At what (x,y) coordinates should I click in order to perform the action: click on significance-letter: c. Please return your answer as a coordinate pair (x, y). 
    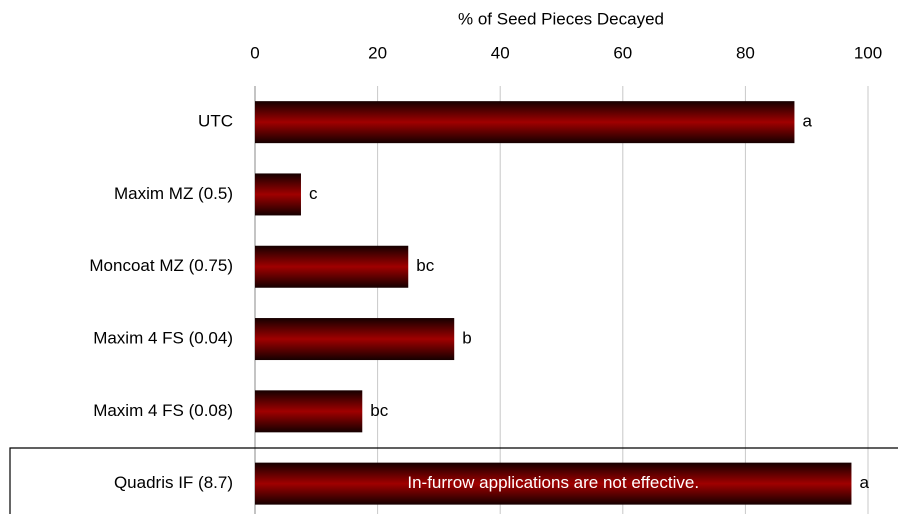
    Looking at the image, I should click on (313, 193).